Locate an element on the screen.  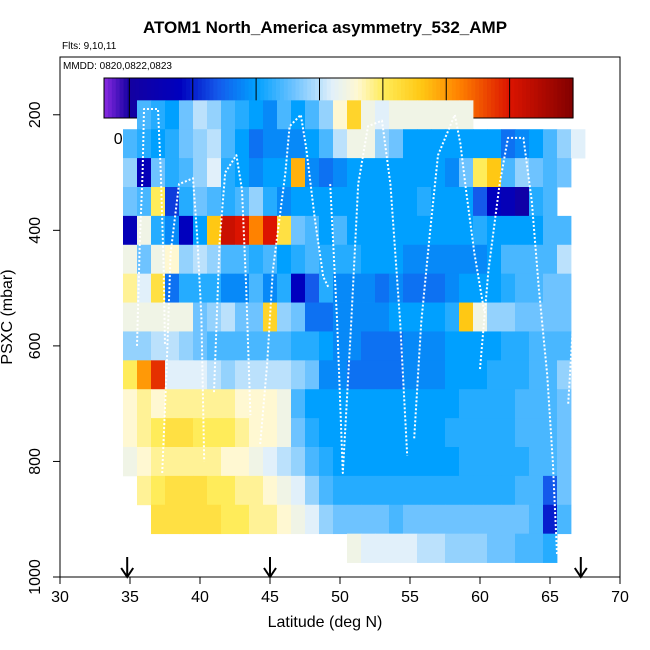
chart-title: ATOM1 North_America asymmetry_532_AMP is located at coordinates (325, 27).